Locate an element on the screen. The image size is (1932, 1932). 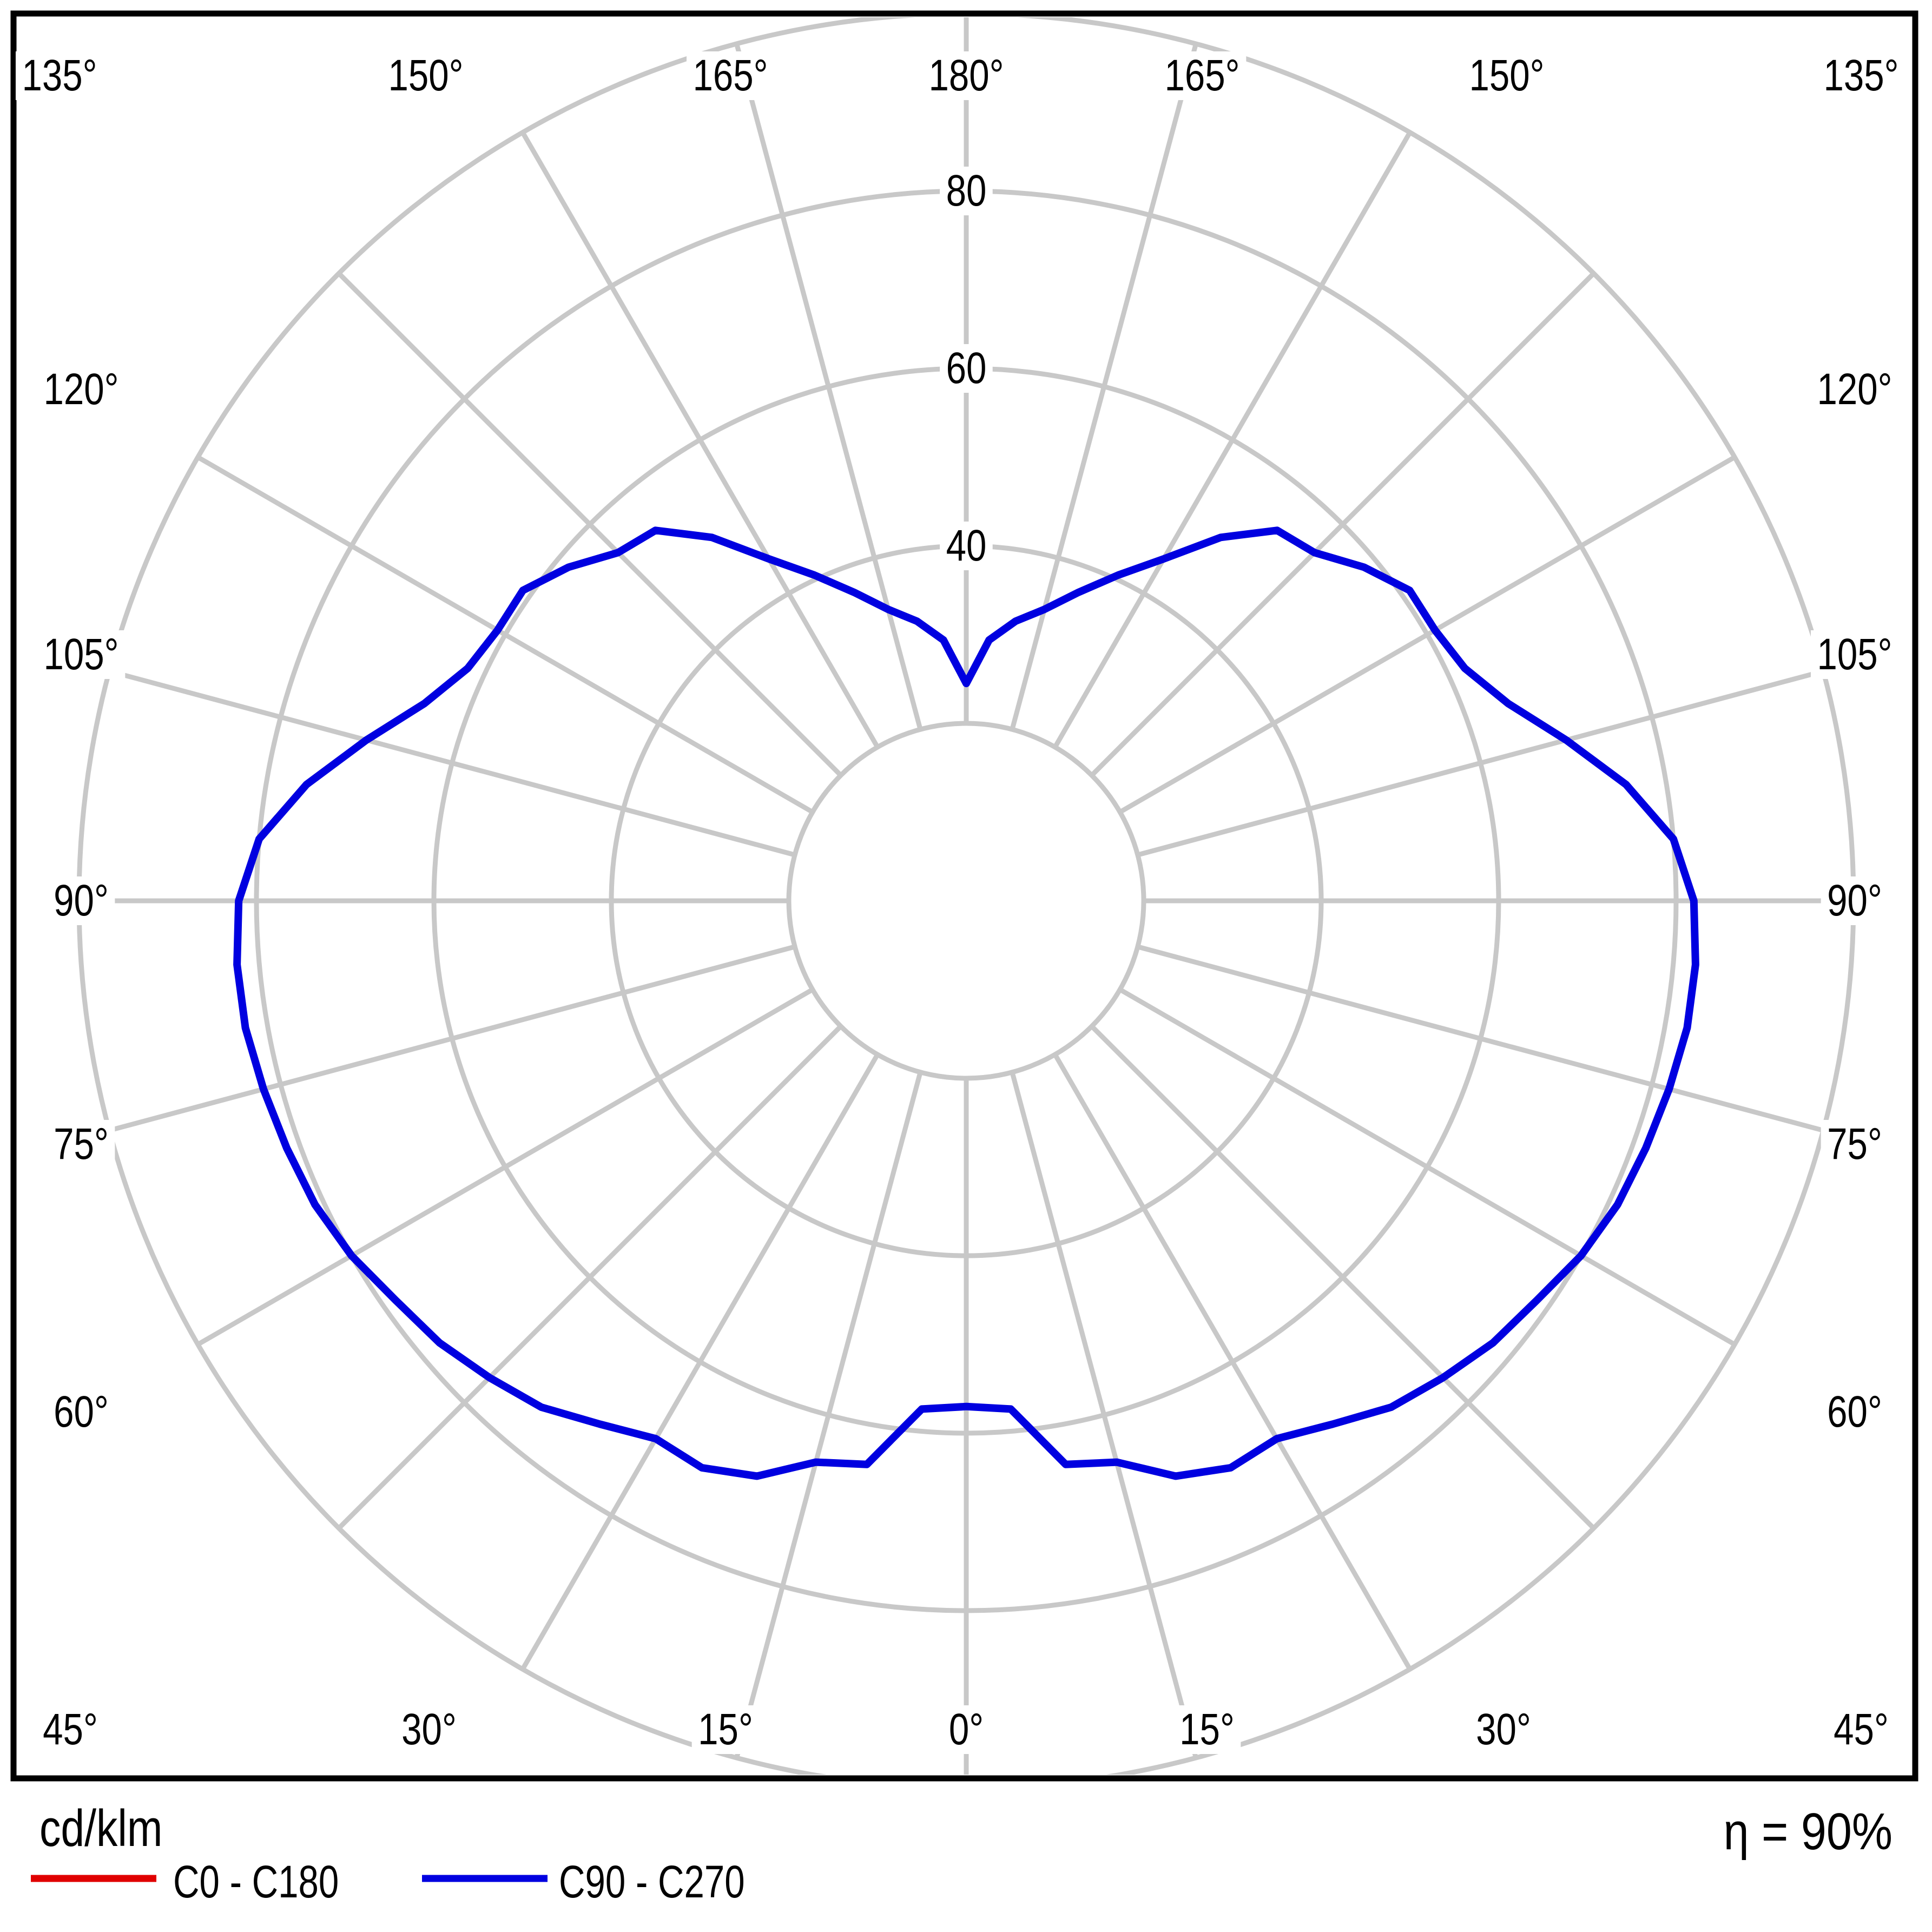
angle-label-bottom-30-left: 30° is located at coordinates (429, 1729).